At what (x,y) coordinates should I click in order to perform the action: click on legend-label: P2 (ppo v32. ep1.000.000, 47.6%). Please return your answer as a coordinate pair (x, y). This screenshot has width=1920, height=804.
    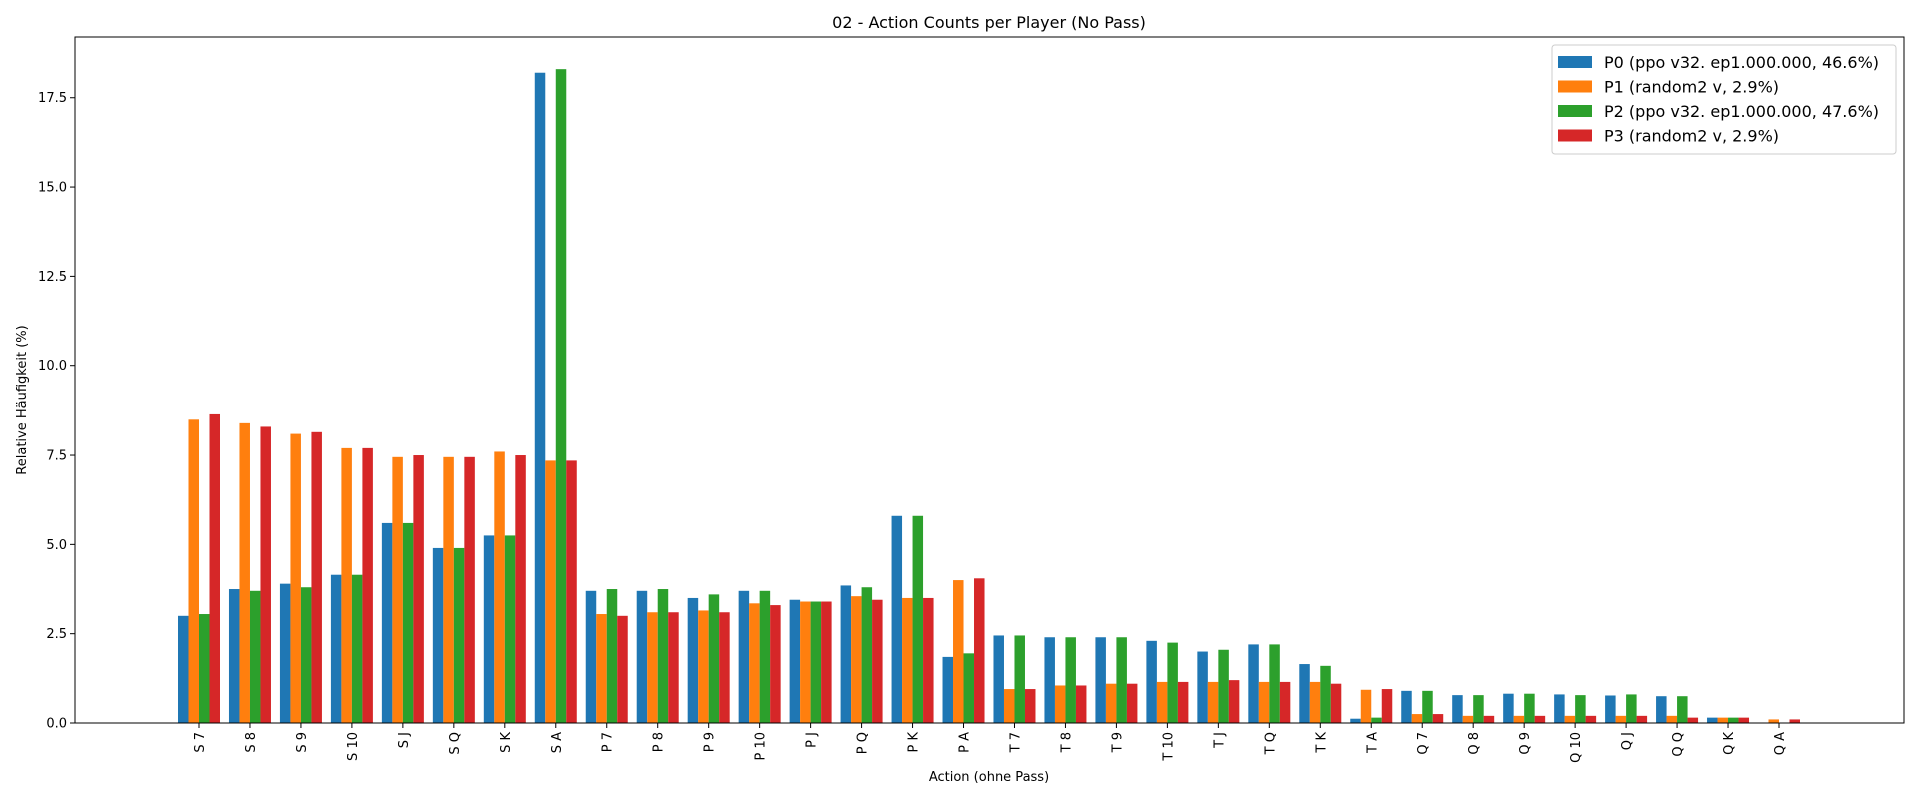
    Looking at the image, I should click on (1741, 111).